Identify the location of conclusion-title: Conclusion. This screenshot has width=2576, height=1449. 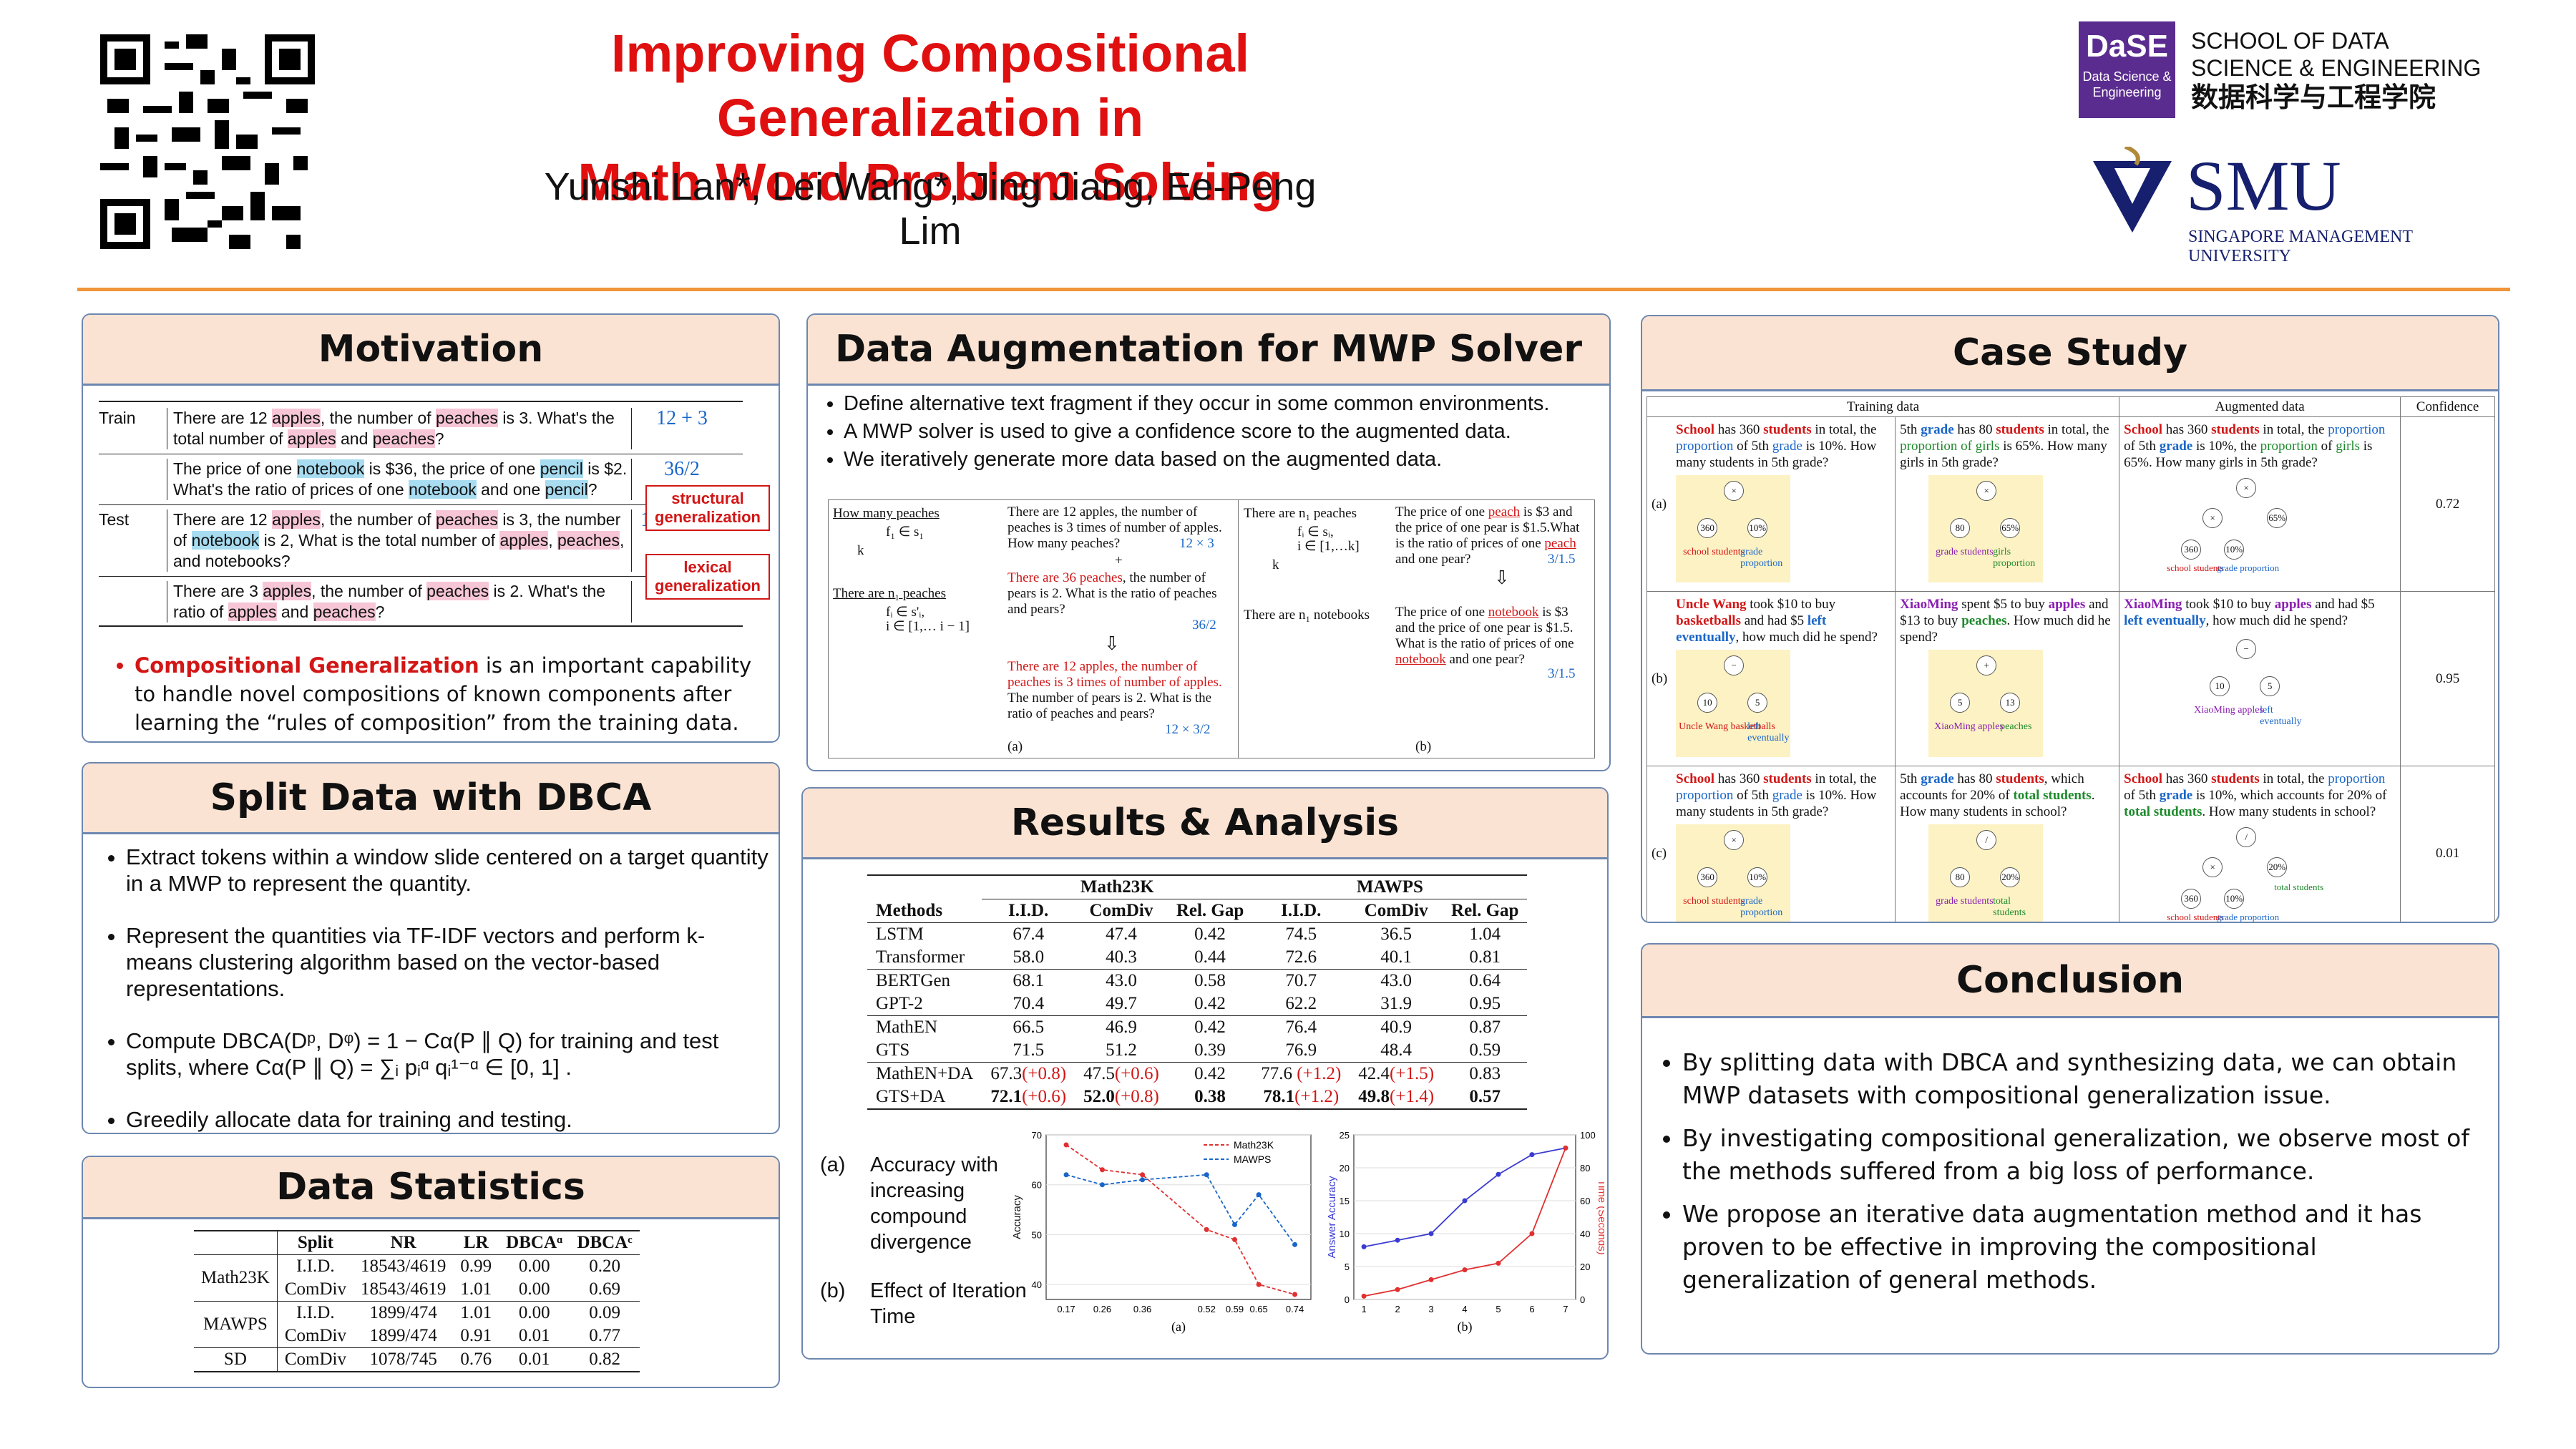
(2070, 981).